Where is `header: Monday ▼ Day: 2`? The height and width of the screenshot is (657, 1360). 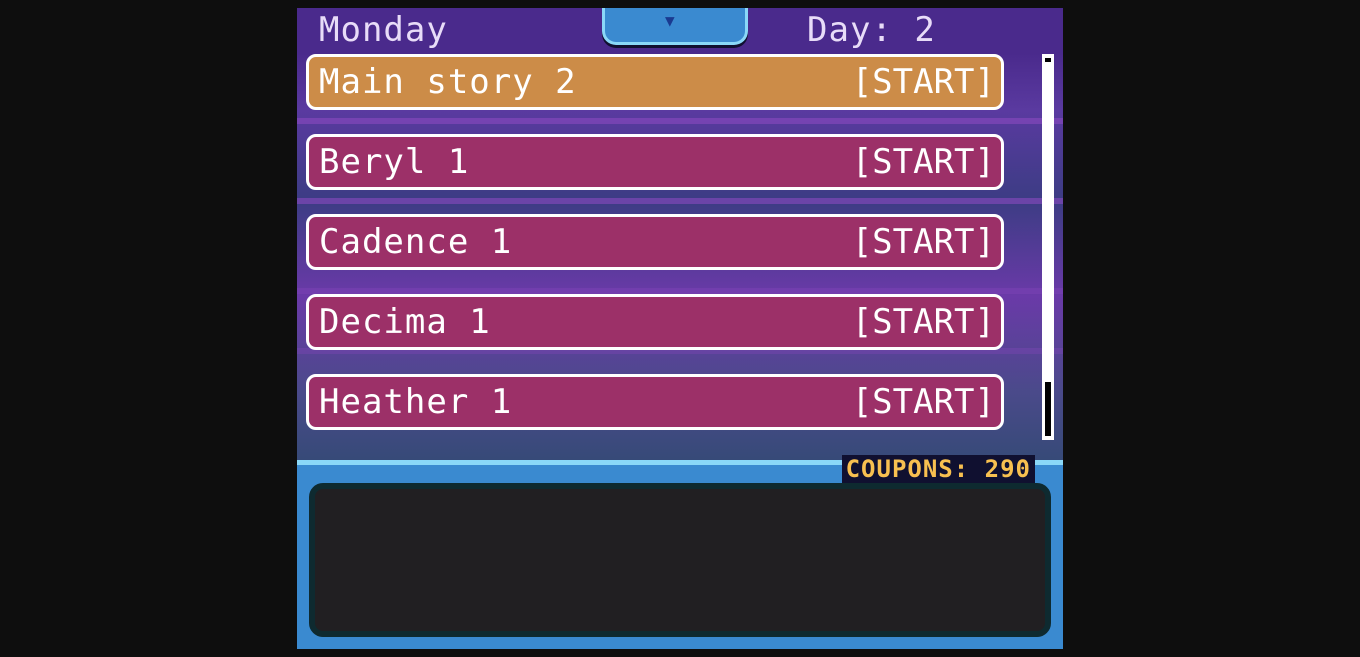
header: Monday ▼ Day: 2 is located at coordinates (680, 30).